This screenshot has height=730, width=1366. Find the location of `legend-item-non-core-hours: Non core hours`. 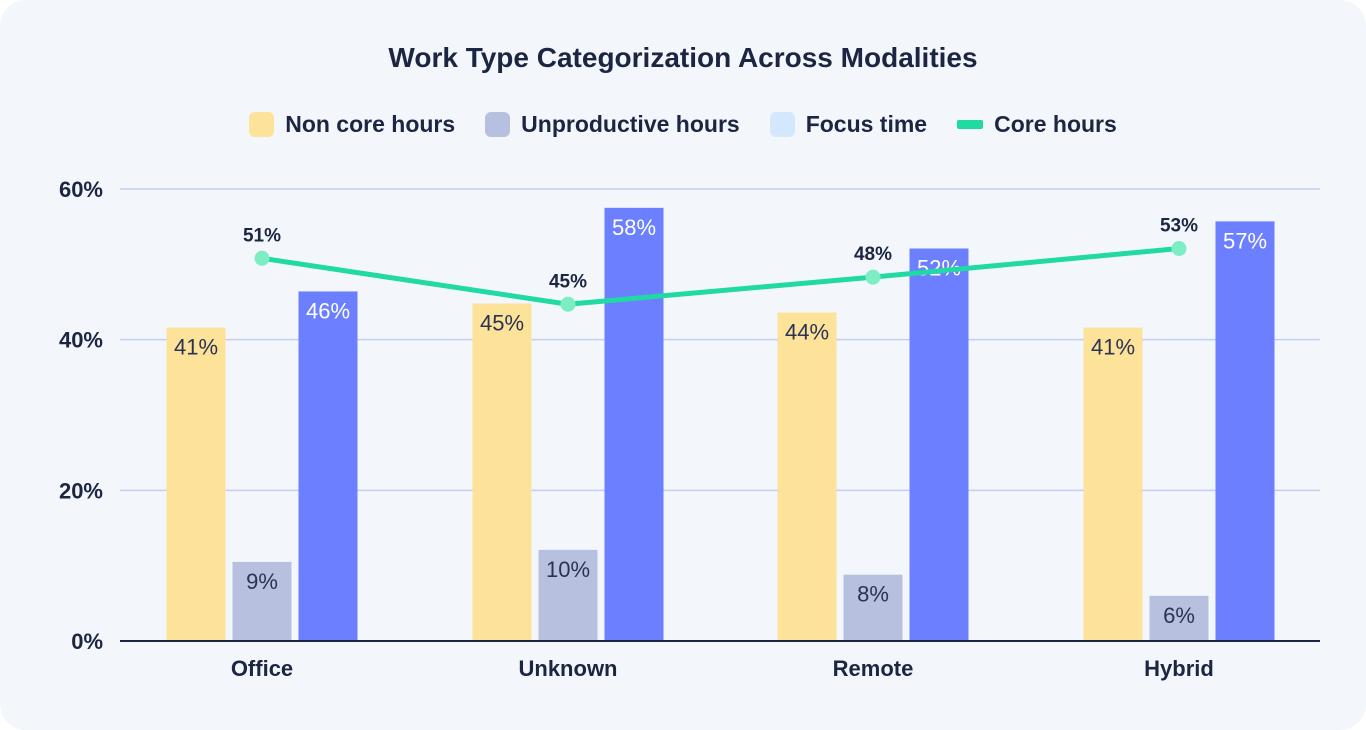

legend-item-non-core-hours: Non core hours is located at coordinates (352, 124).